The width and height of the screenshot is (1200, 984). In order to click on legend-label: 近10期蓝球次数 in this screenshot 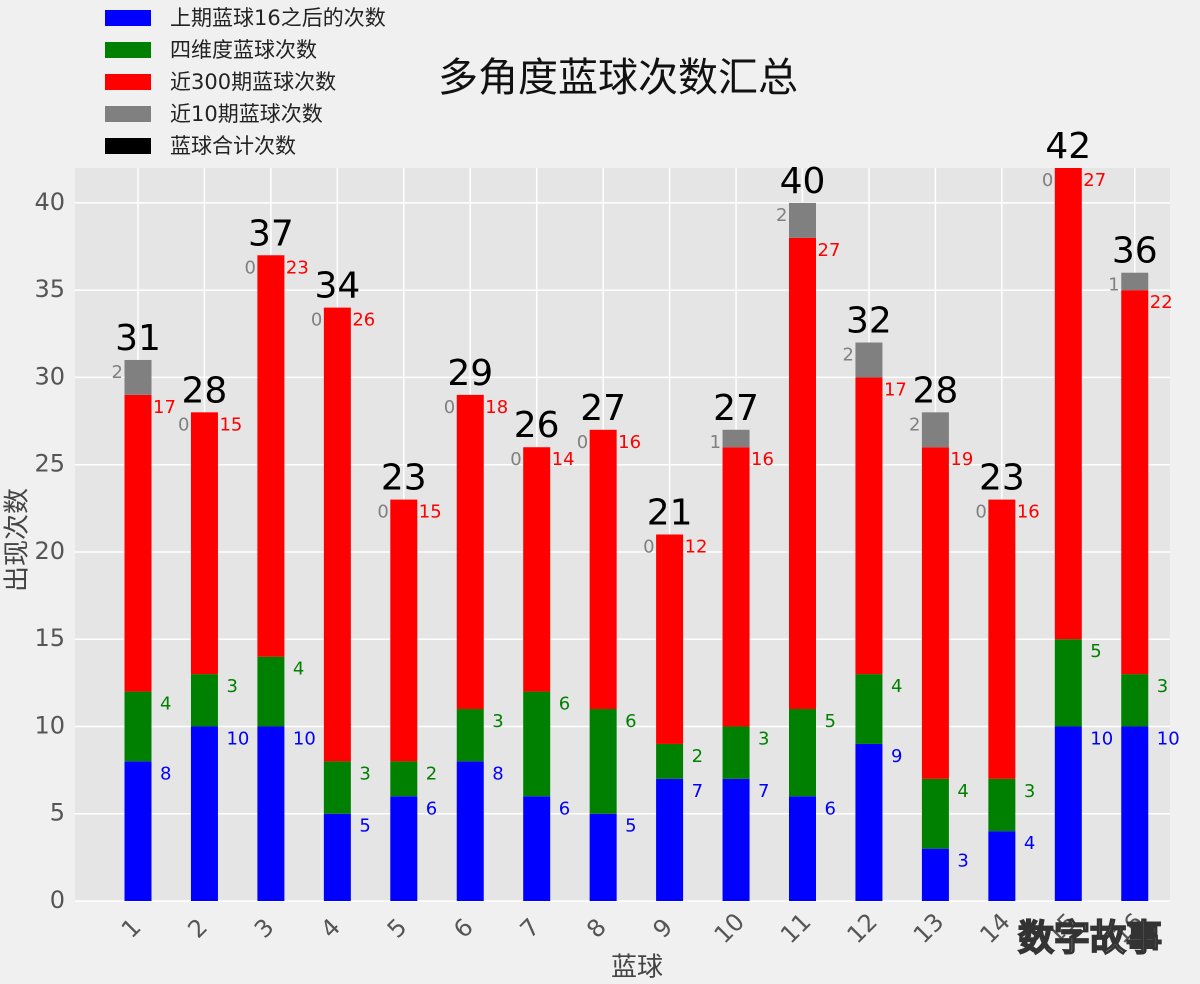, I will do `click(246, 114)`.